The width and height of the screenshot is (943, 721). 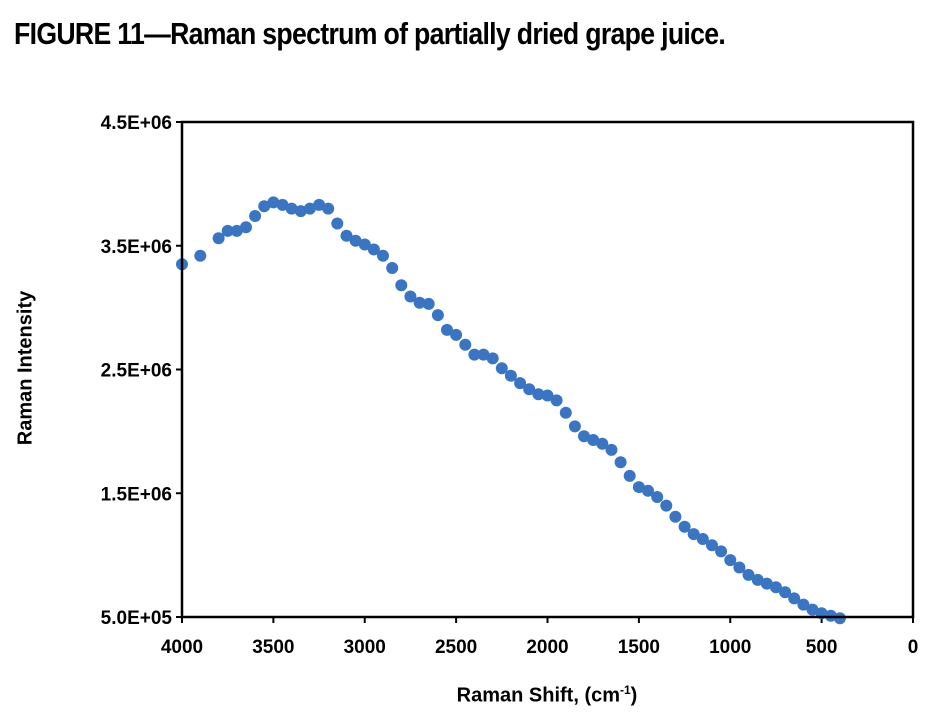 I want to click on x-tick-label: 1000, so click(x=730, y=647).